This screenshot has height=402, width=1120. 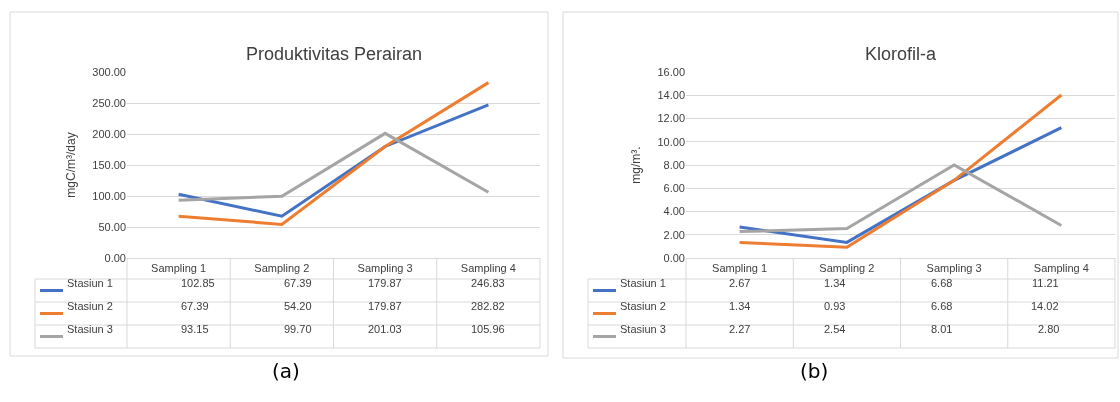 What do you see at coordinates (740, 329) in the screenshot?
I see `data-label: 2.27` at bounding box center [740, 329].